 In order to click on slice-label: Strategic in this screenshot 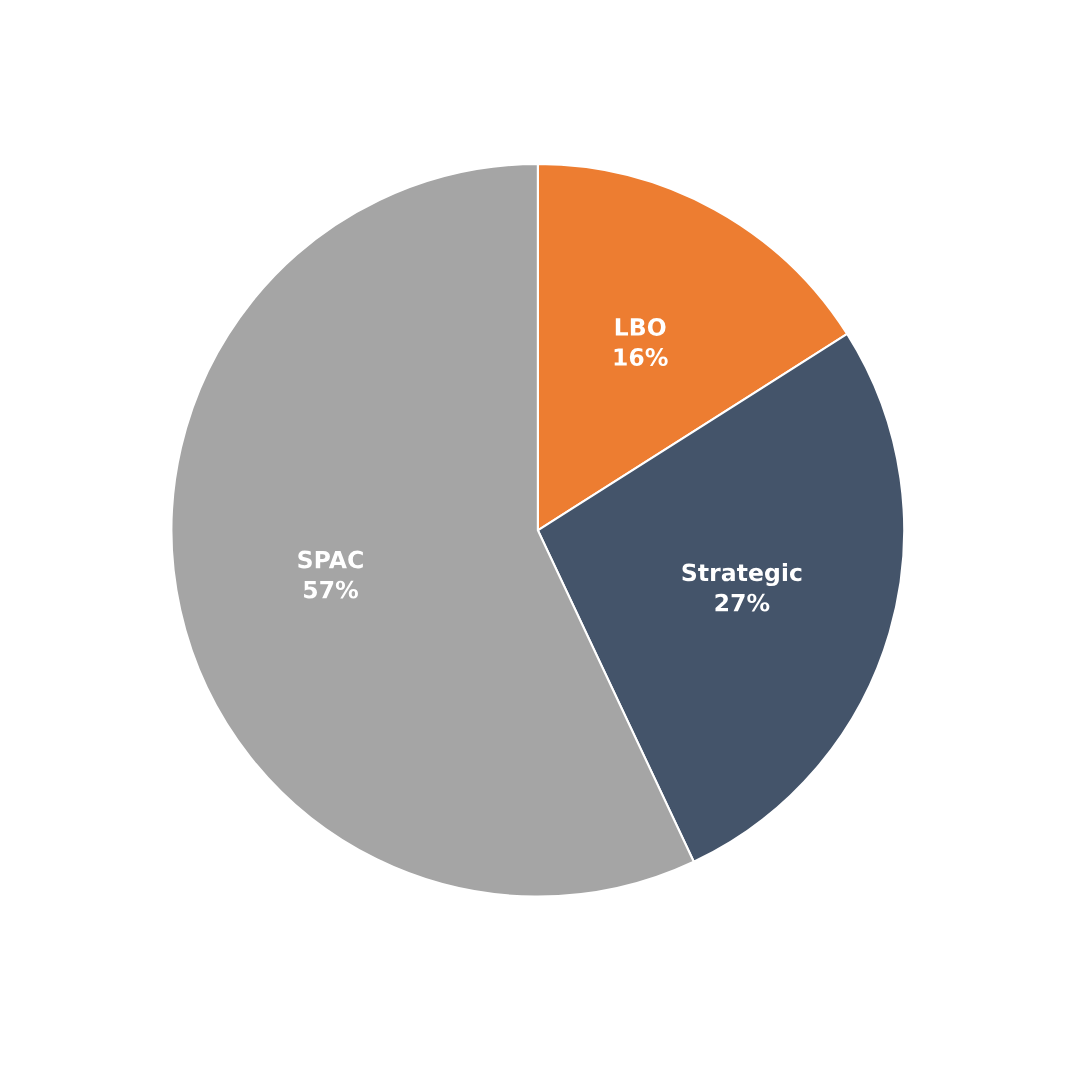, I will do `click(742, 575)`.